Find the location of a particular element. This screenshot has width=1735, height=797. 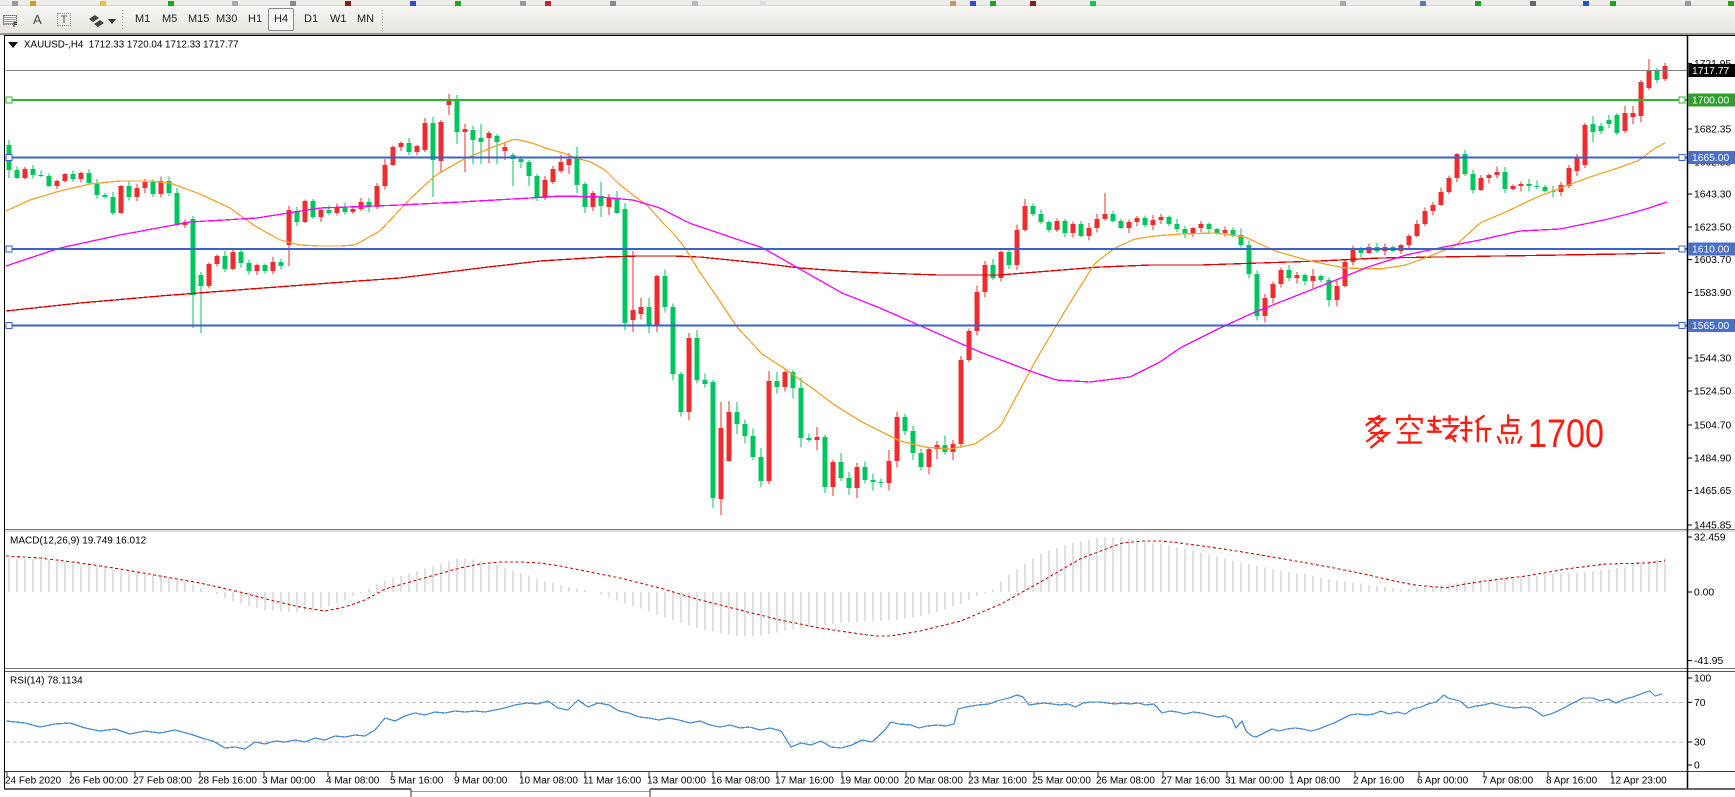

svg-text: 16 Mar 08:00 is located at coordinates (740, 781).